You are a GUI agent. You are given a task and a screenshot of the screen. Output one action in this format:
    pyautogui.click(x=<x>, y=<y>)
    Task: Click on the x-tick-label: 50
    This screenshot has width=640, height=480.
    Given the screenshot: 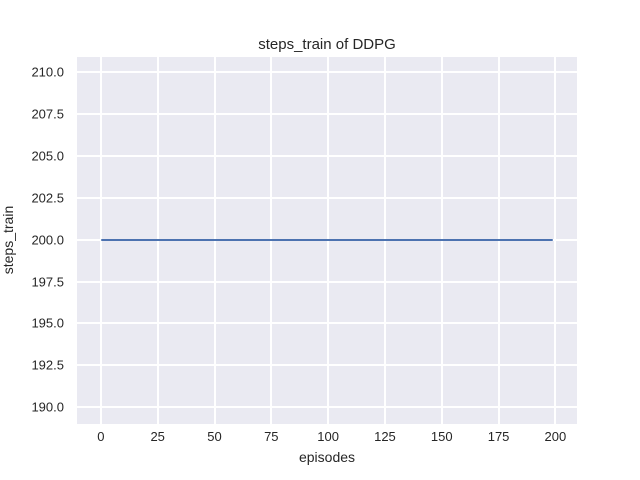 What is the action you would take?
    pyautogui.click(x=214, y=436)
    